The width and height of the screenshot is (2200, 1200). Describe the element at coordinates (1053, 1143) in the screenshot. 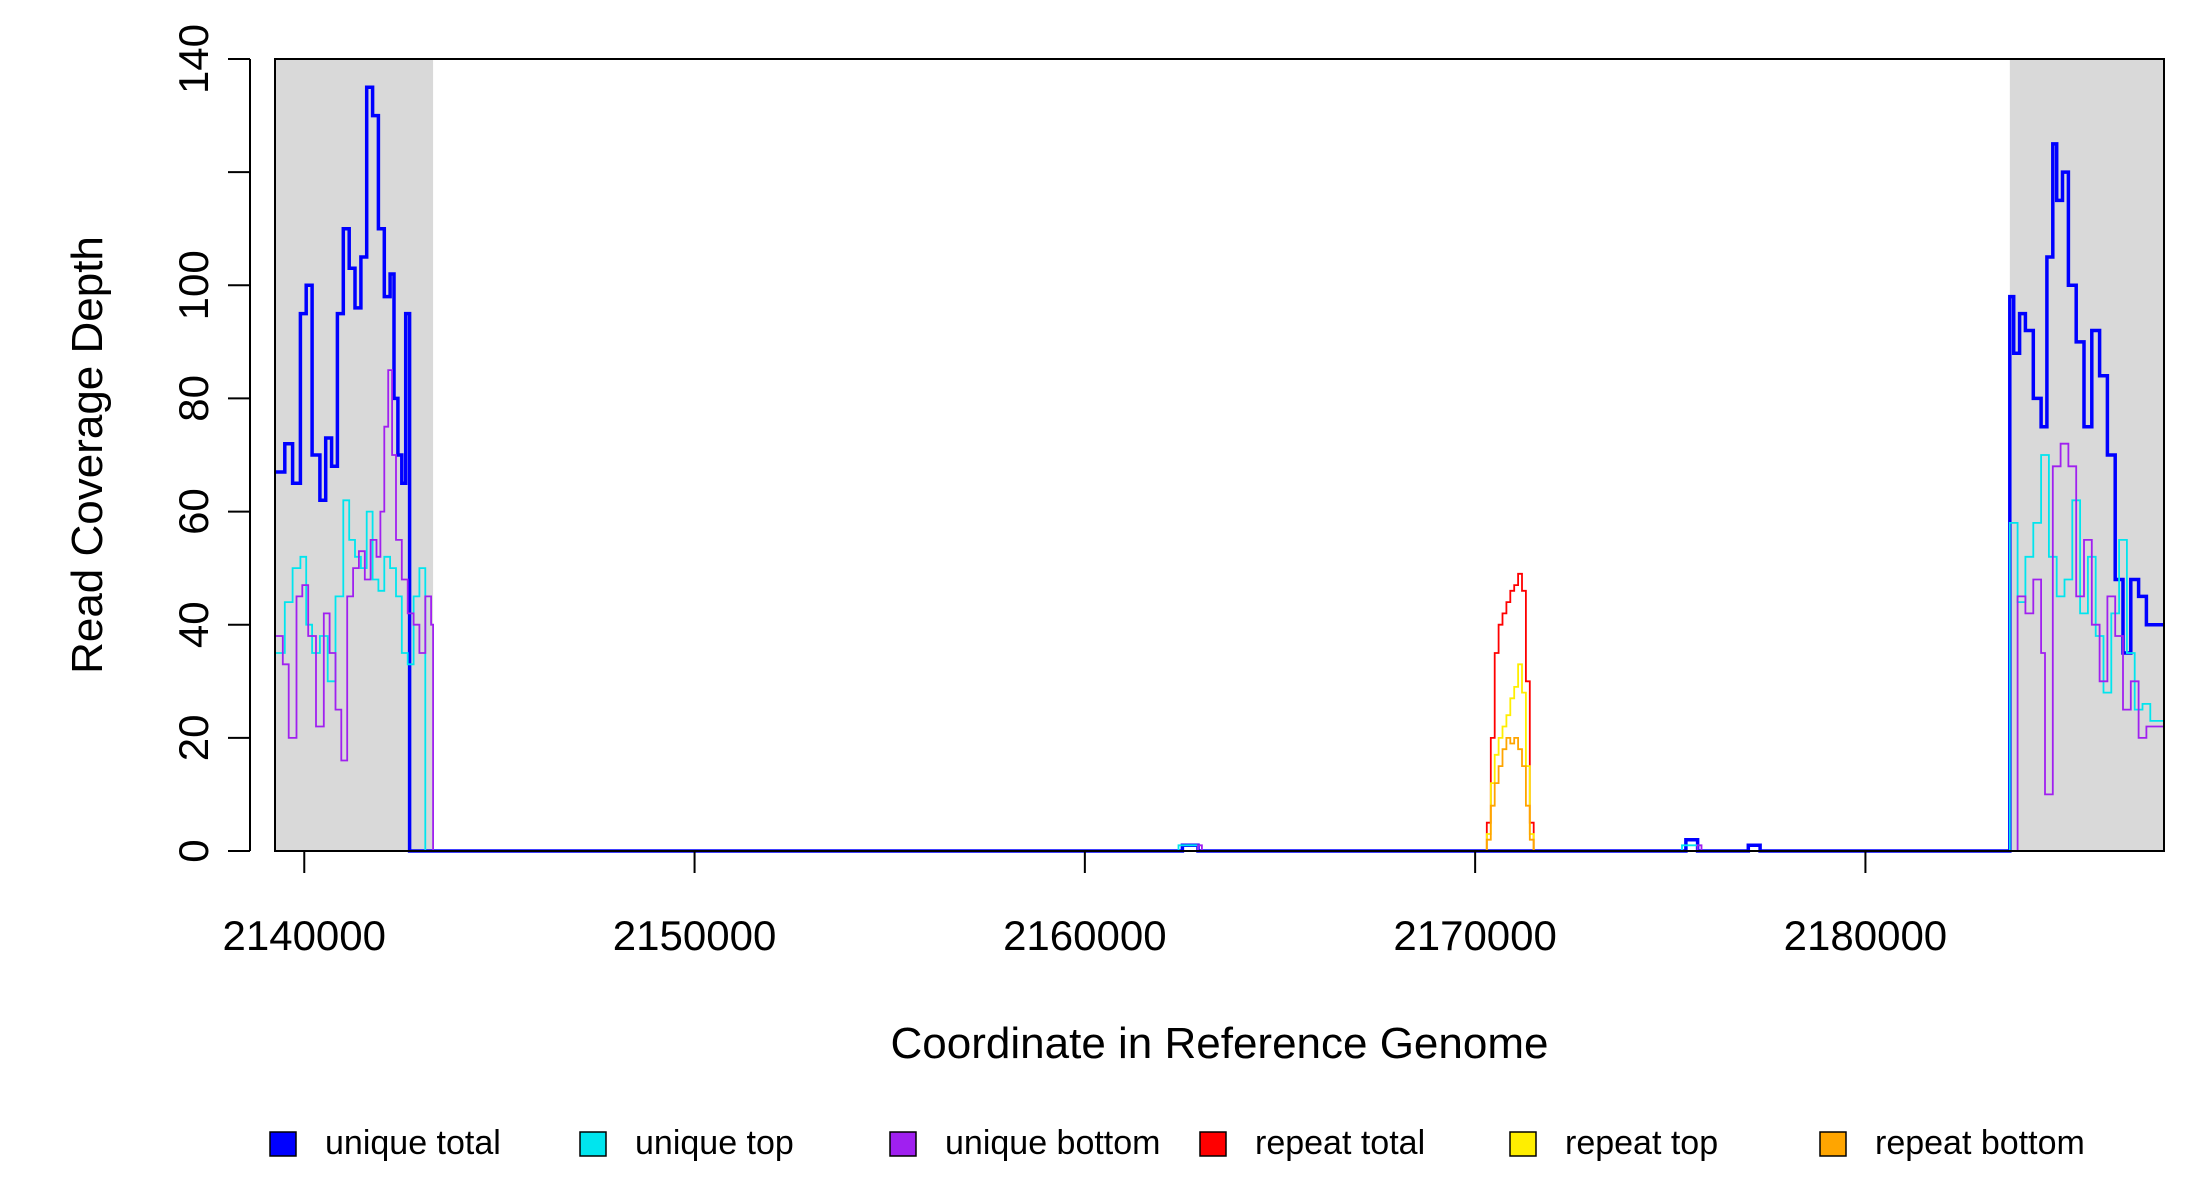

I see `legend-label: unique bottom` at that location.